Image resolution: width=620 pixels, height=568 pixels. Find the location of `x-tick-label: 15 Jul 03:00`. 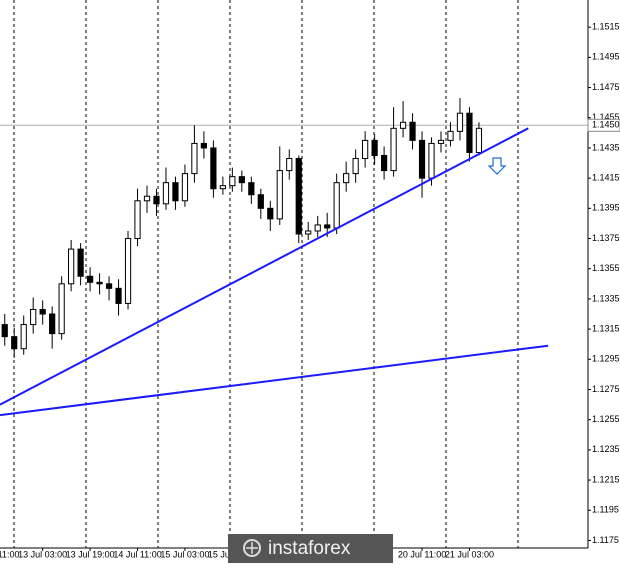

x-tick-label: 15 Jul 03:00 is located at coordinates (184, 554).